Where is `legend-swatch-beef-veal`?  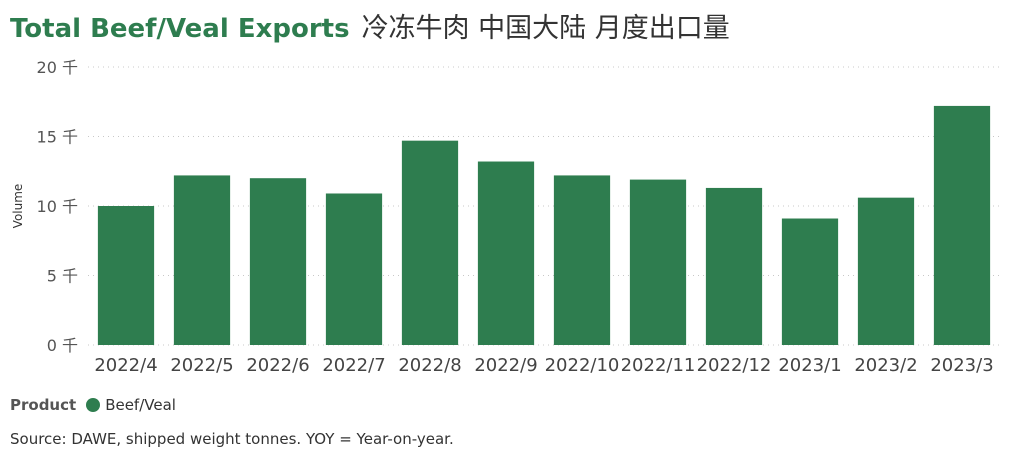 legend-swatch-beef-veal is located at coordinates (93, 405).